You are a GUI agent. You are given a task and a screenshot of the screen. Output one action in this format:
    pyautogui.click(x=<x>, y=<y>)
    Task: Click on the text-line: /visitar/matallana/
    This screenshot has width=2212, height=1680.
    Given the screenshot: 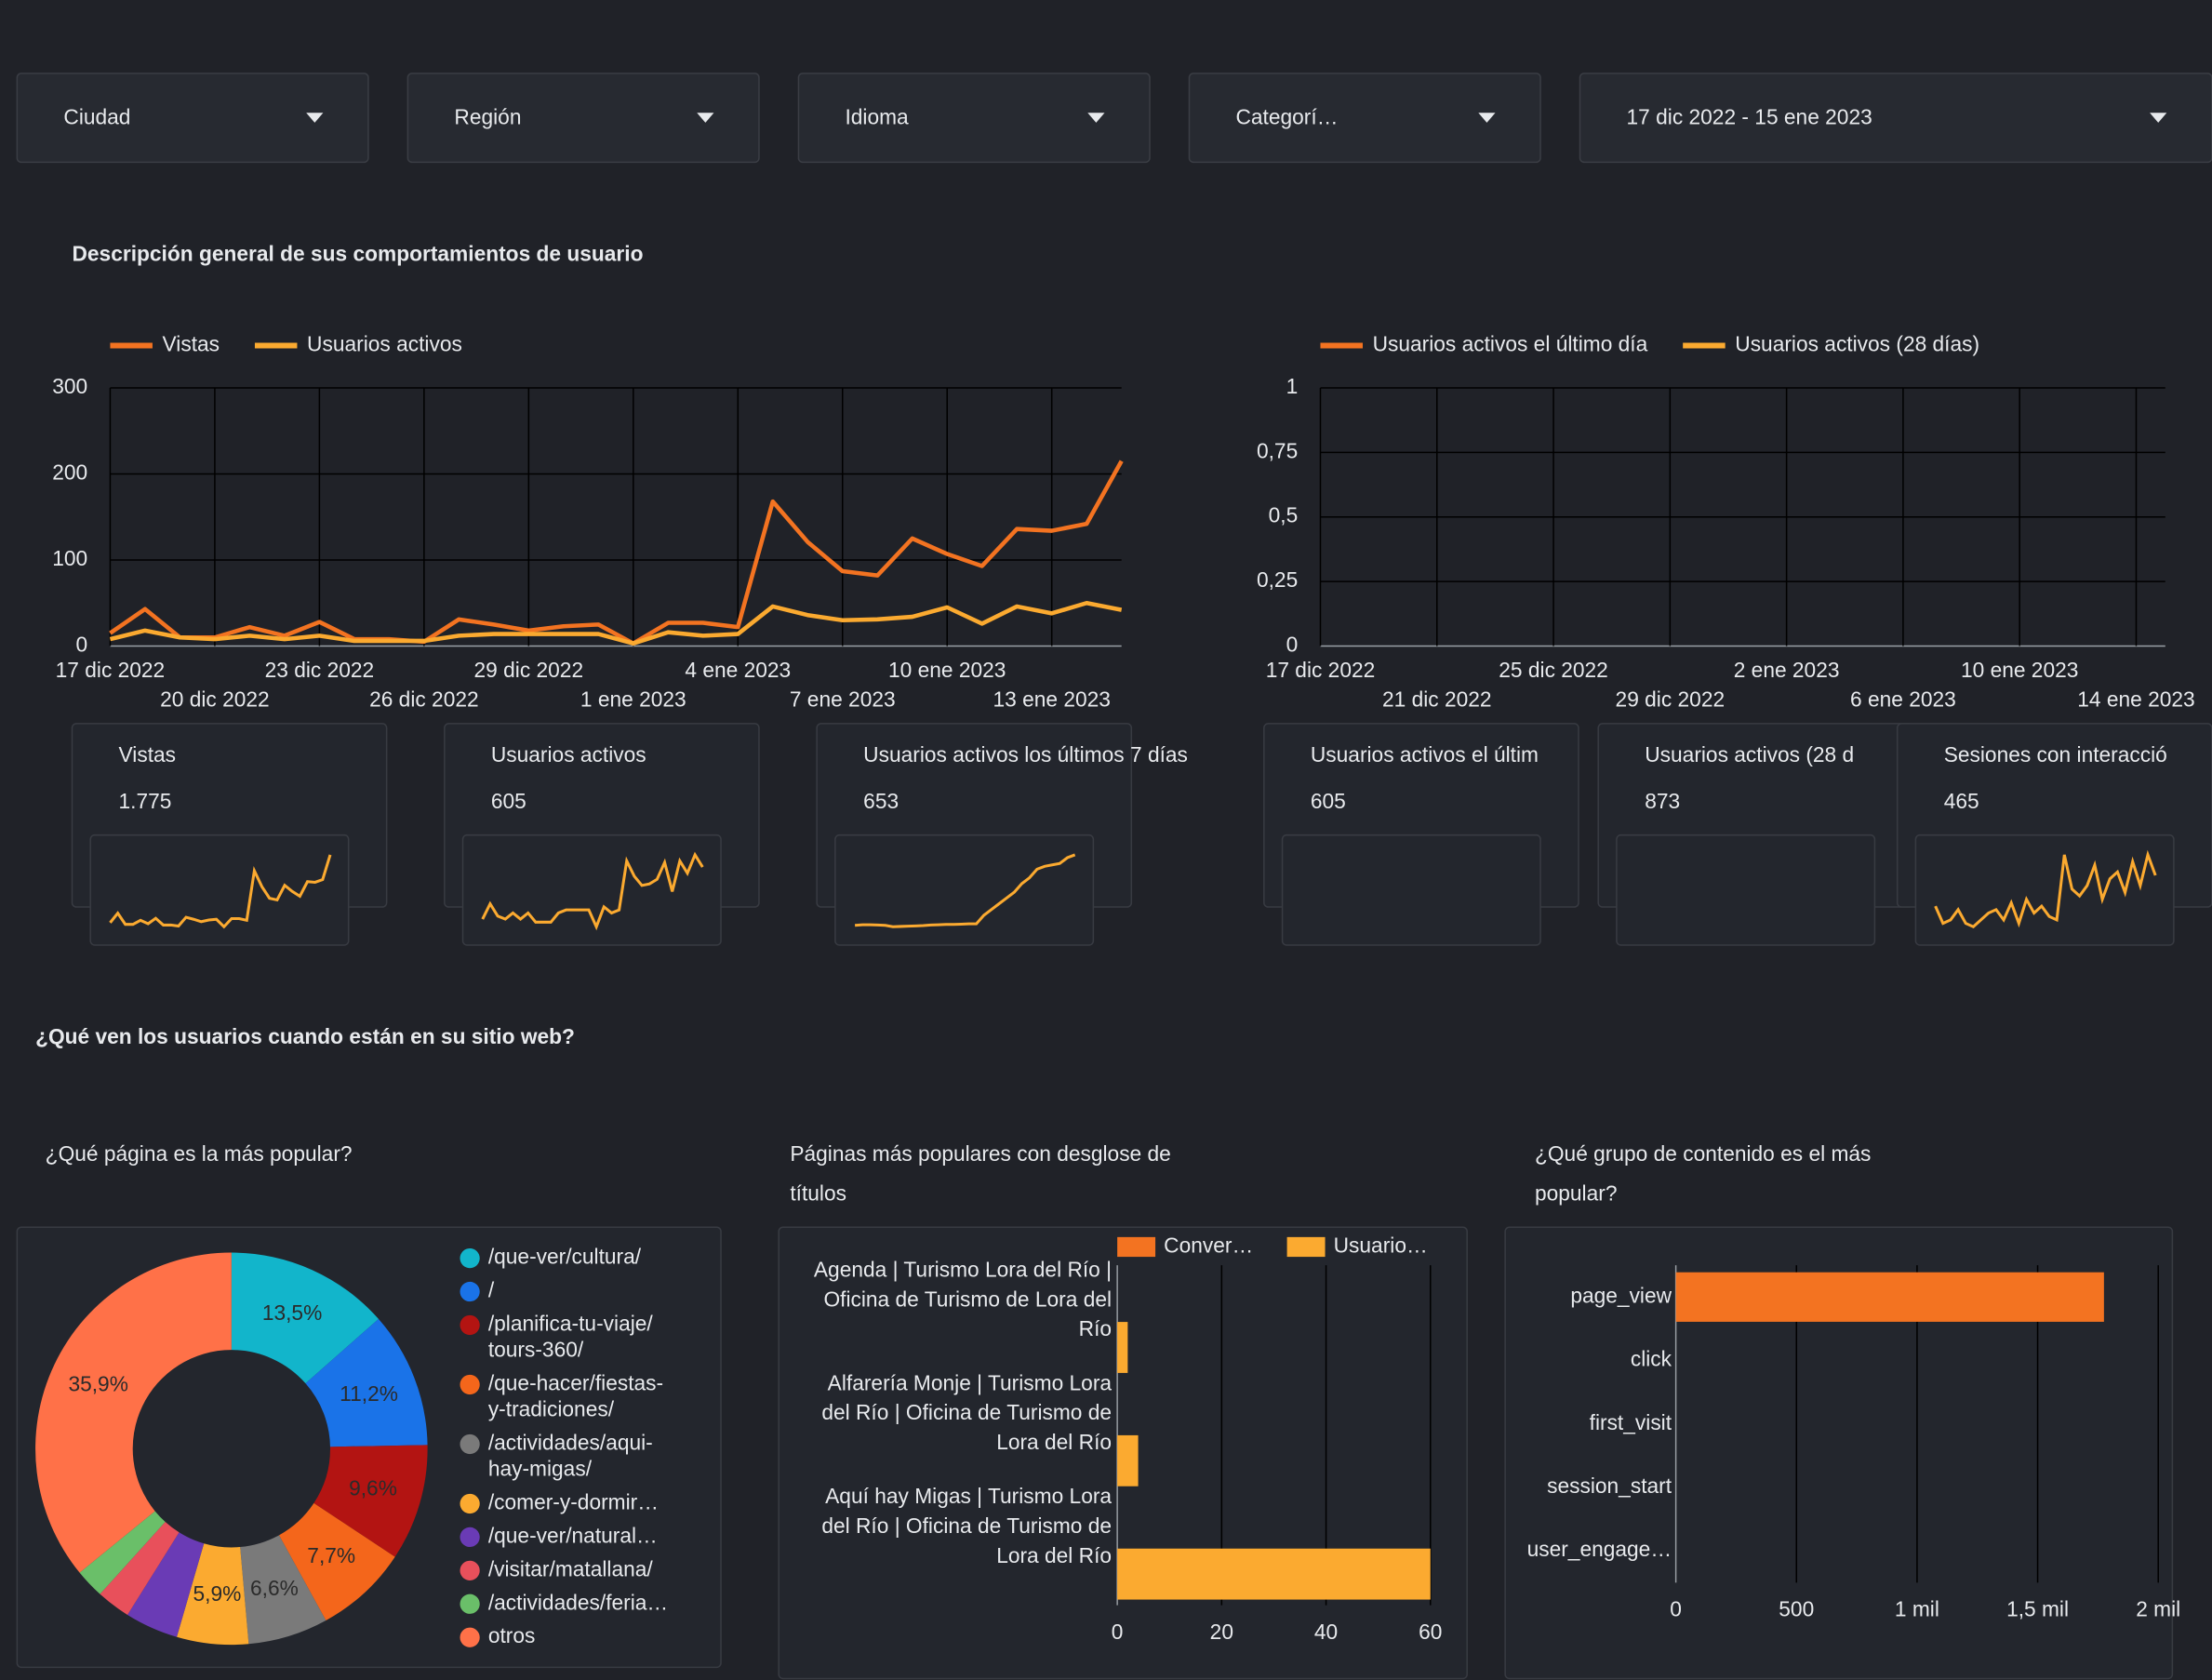 What is the action you would take?
    pyautogui.click(x=571, y=1568)
    